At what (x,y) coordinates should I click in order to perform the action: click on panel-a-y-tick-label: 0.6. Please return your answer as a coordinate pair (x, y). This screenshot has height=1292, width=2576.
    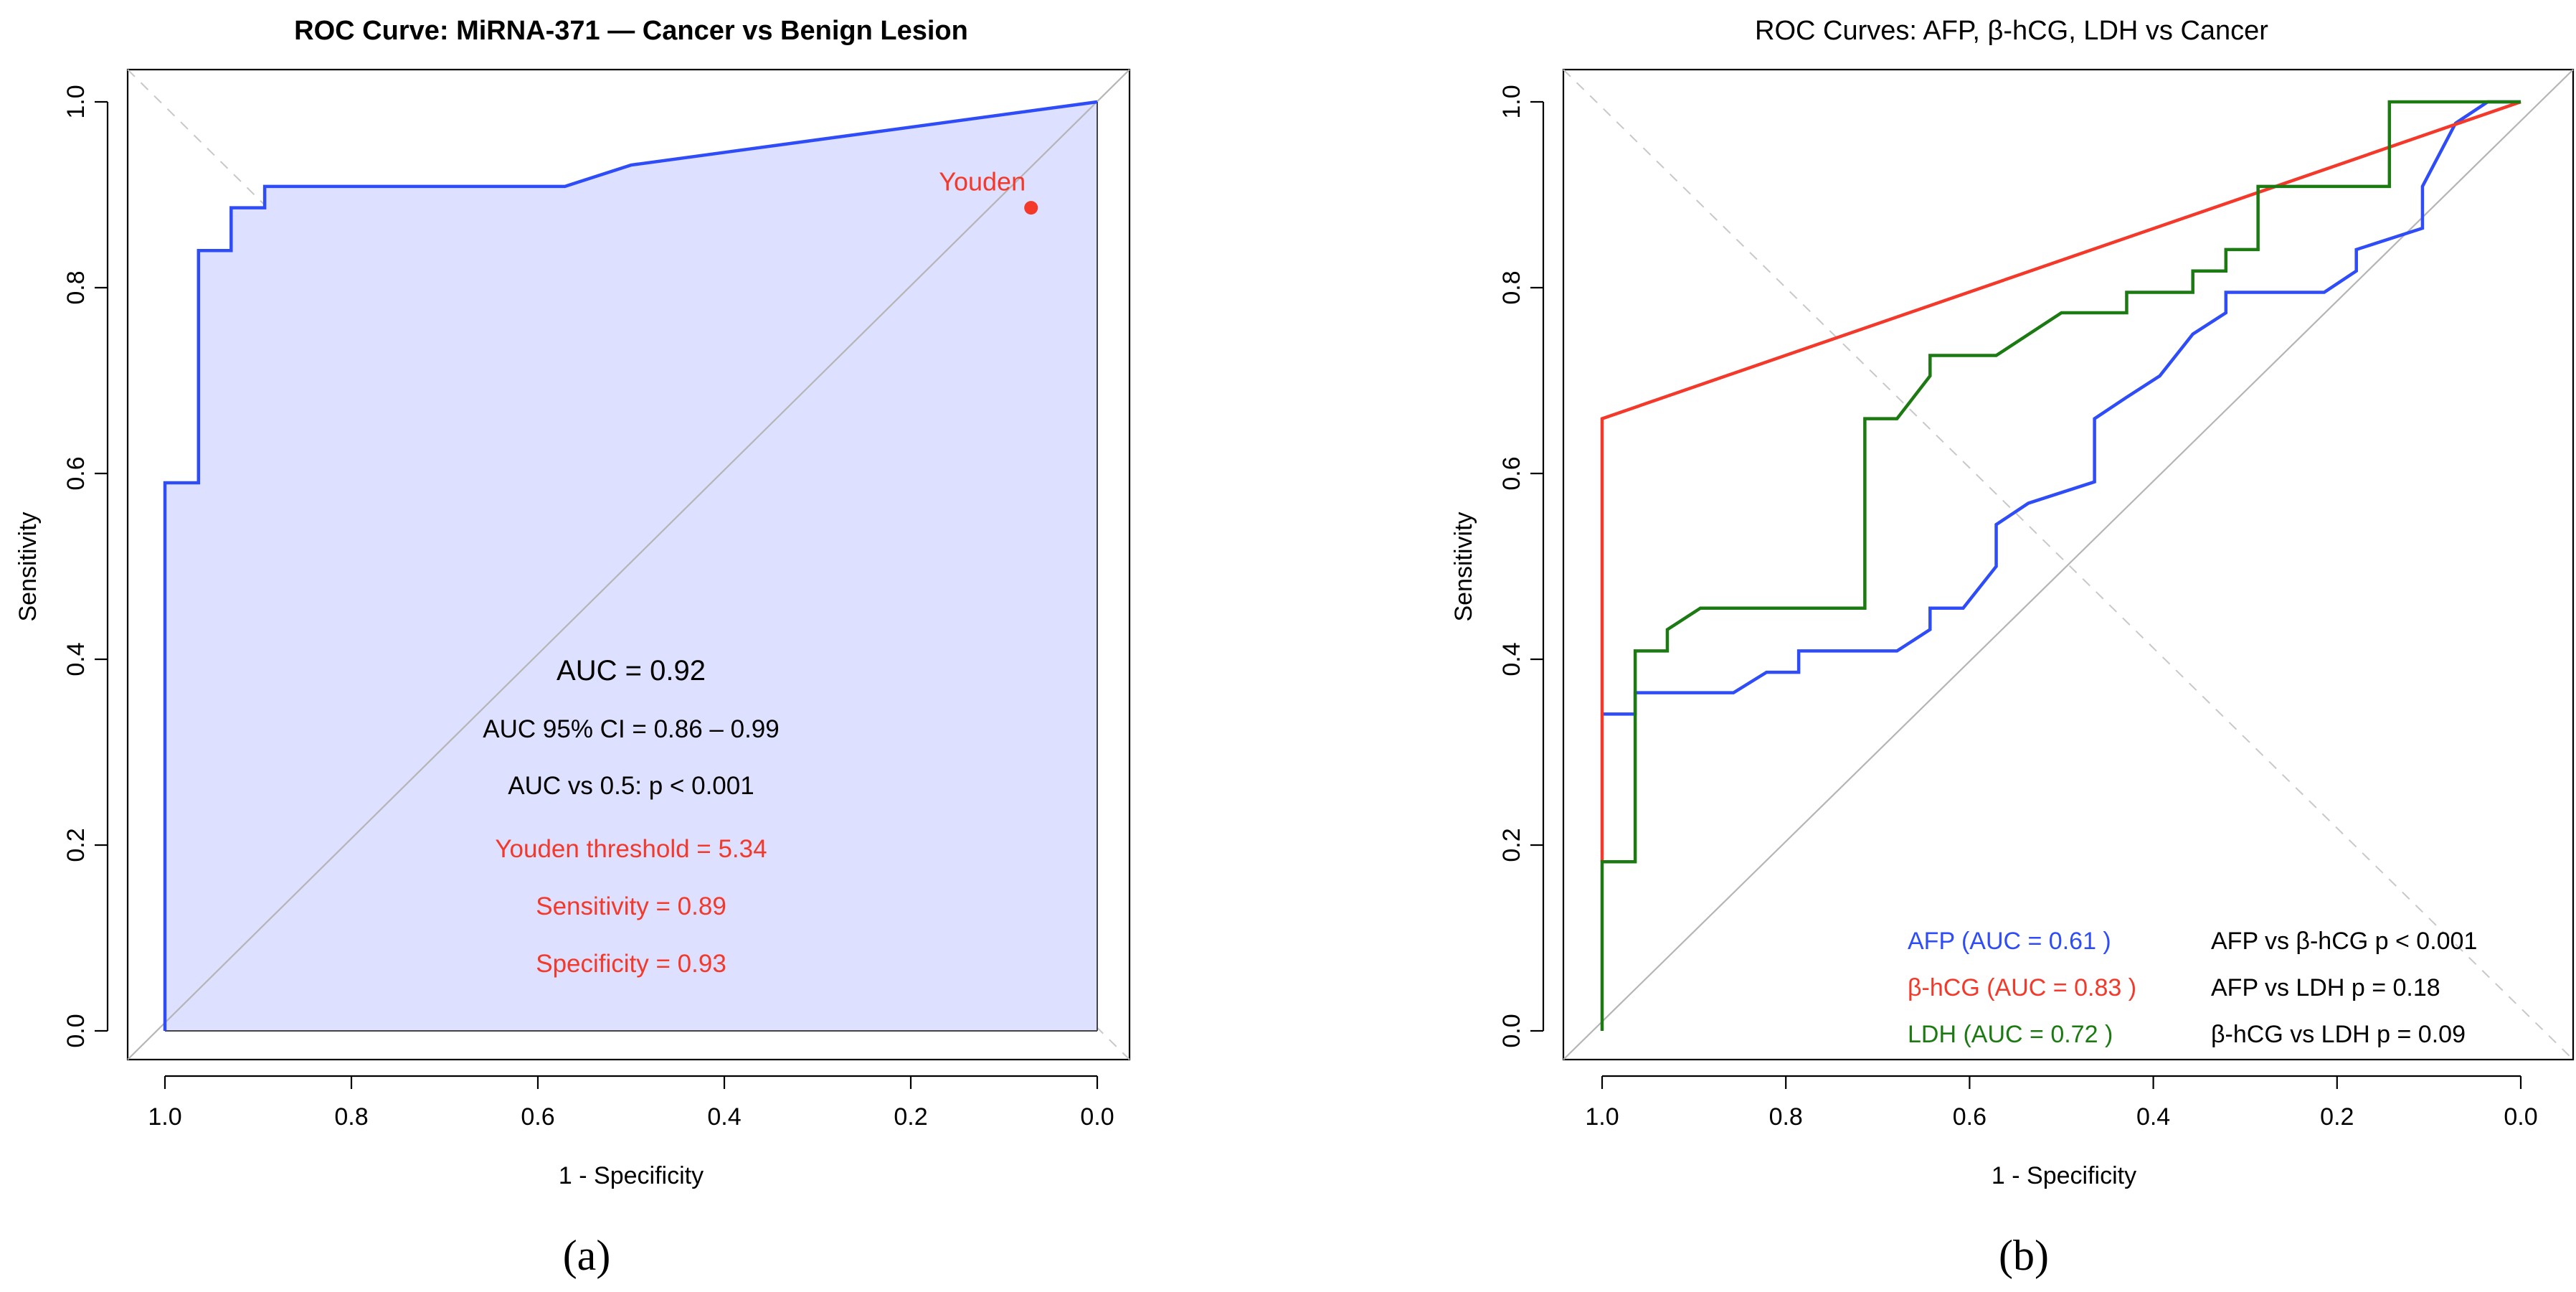
    Looking at the image, I should click on (76, 473).